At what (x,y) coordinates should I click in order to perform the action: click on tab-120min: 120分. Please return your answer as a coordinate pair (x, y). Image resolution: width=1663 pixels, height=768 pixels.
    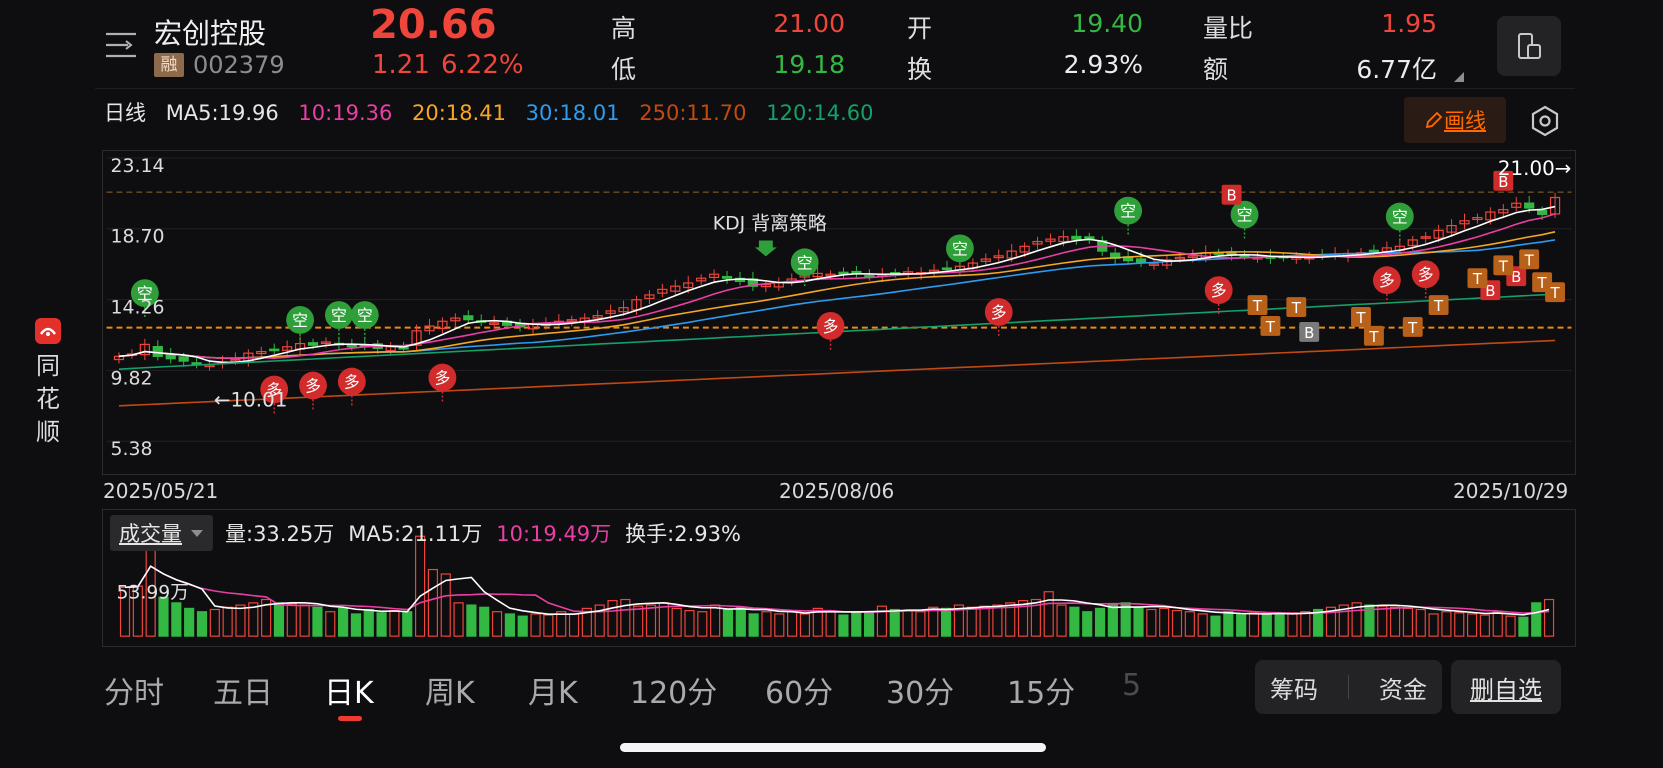
    Looking at the image, I should click on (674, 693).